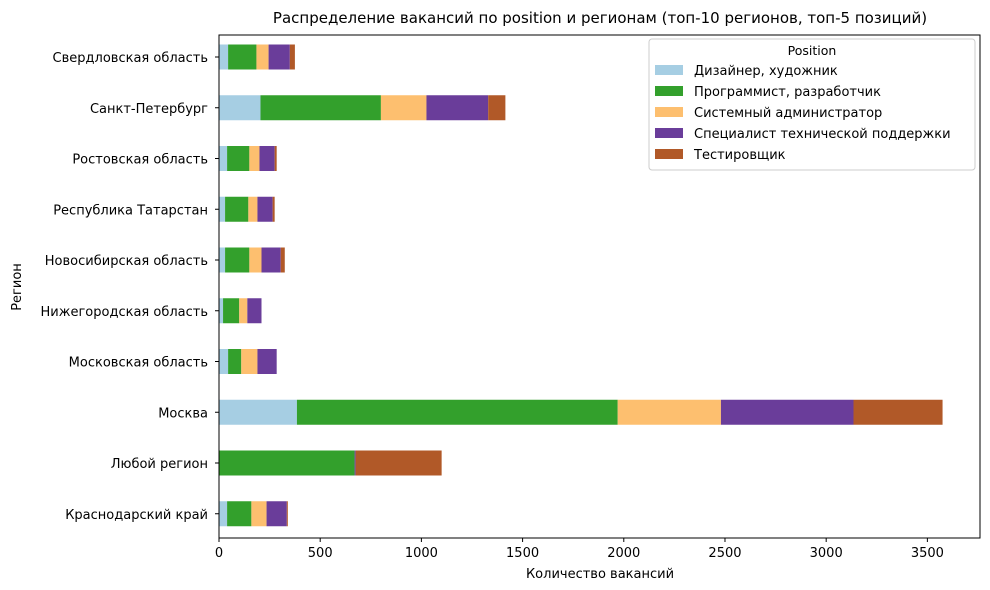 Image resolution: width=990 pixels, height=590 pixels. What do you see at coordinates (243, 311) in the screenshot?
I see `bar-нижегородская-область-series-2` at bounding box center [243, 311].